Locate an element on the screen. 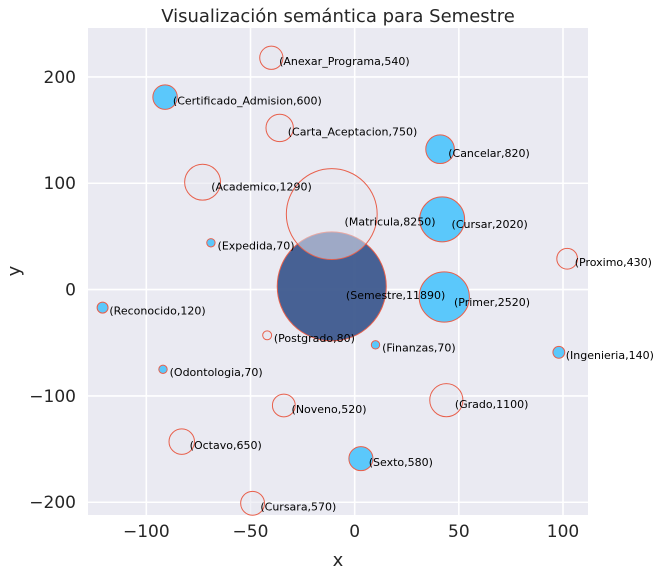  point-label-sexto: (Sexto,580) is located at coordinates (401, 462).